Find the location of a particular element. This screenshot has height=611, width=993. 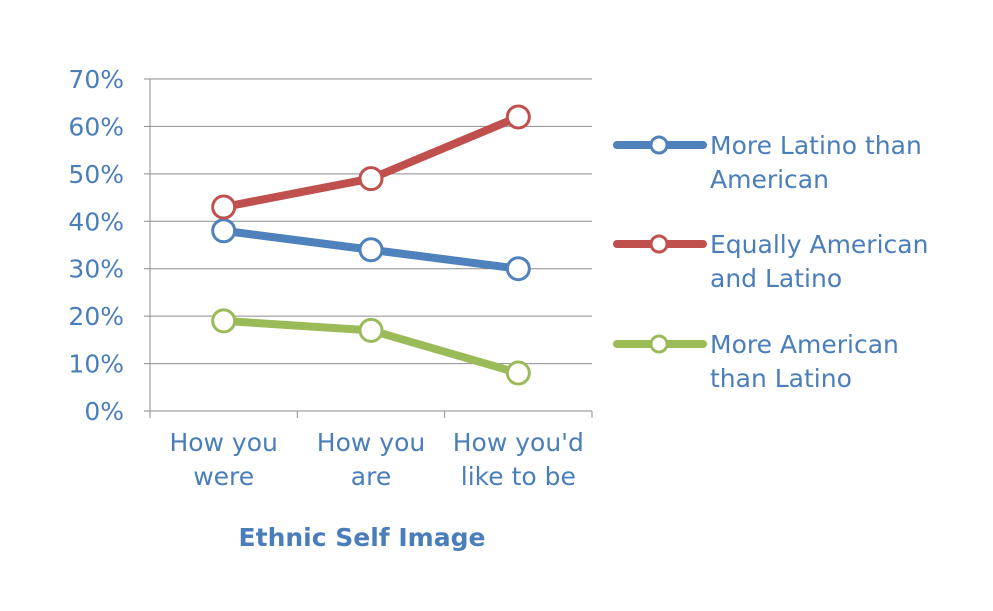

legend-label: and Latino is located at coordinates (776, 278).